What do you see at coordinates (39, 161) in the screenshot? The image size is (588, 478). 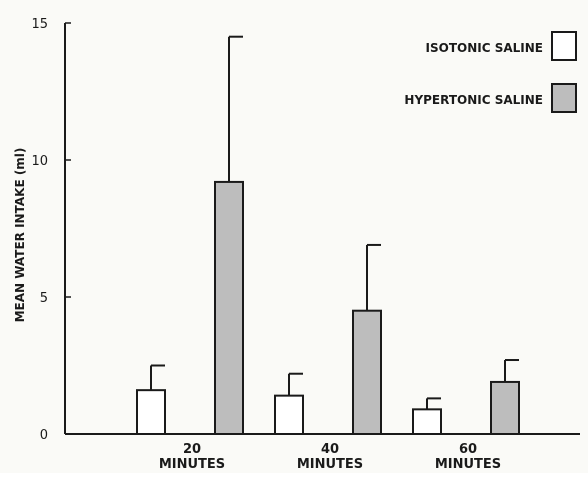 I see `y-tick-label: 10` at bounding box center [39, 161].